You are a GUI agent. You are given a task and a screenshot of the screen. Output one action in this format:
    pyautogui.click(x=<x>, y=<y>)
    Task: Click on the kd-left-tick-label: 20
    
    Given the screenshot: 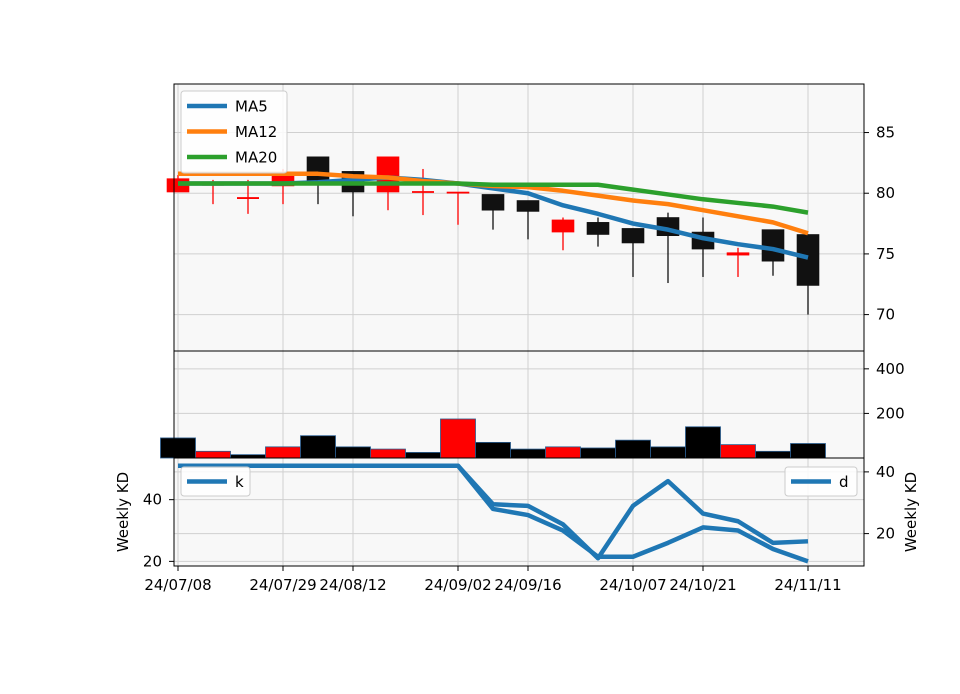 What is the action you would take?
    pyautogui.click(x=152, y=561)
    